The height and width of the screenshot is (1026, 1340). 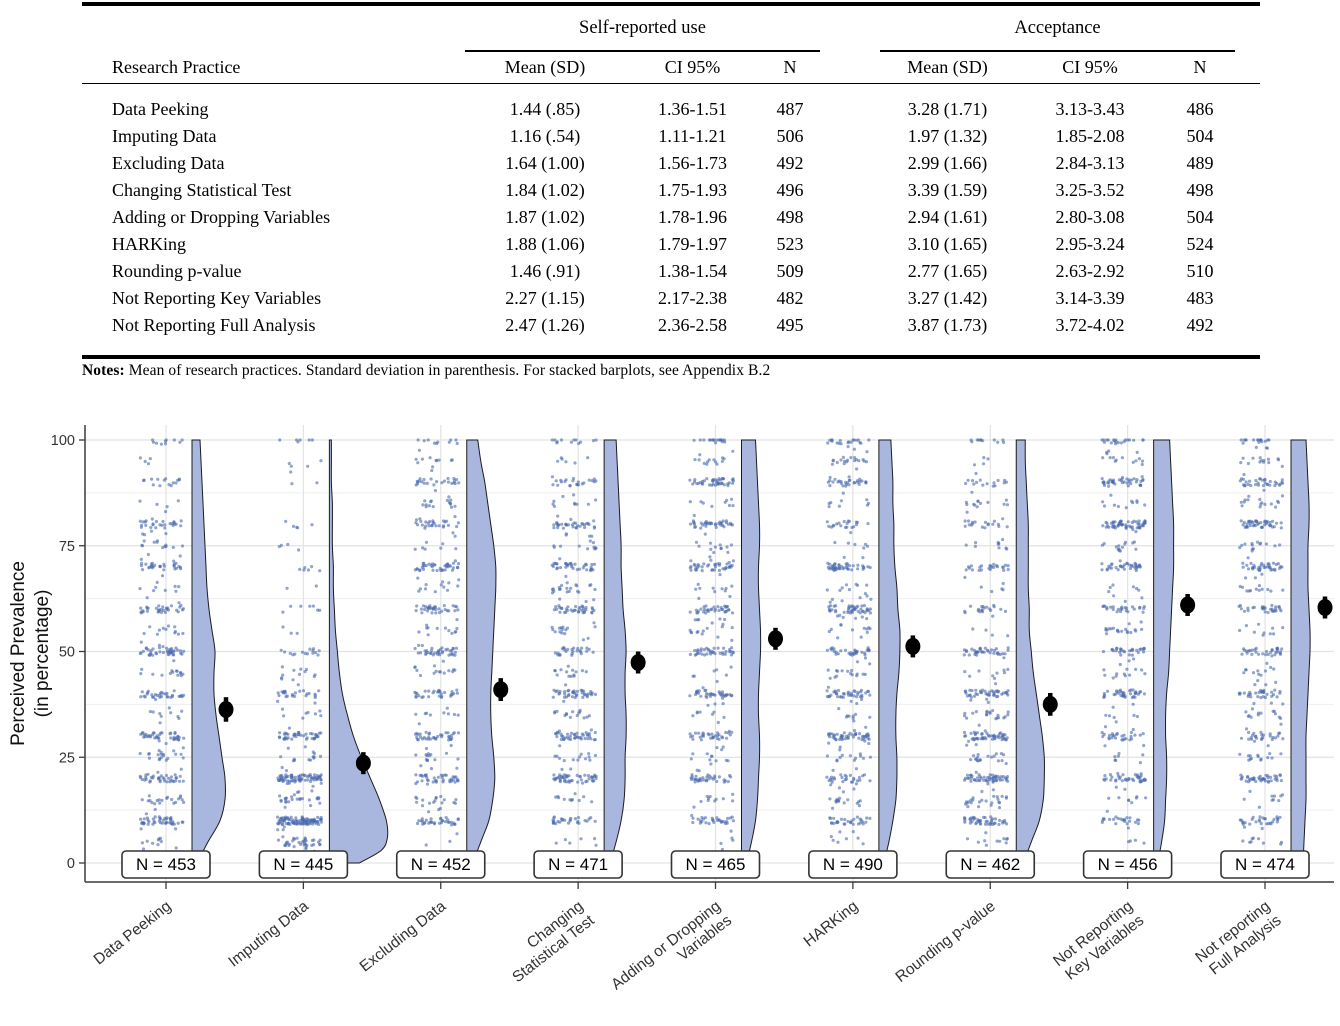 I want to click on header-mean-sd-use: Mean (SD), so click(x=545, y=67).